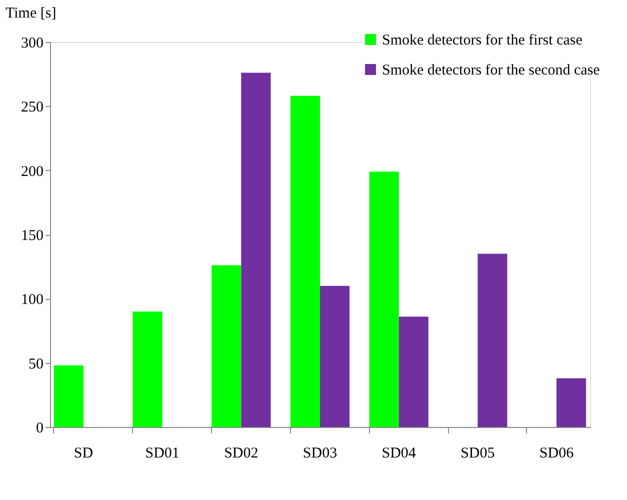 The height and width of the screenshot is (500, 627). What do you see at coordinates (36, 364) in the screenshot?
I see `y-tick-label: 50` at bounding box center [36, 364].